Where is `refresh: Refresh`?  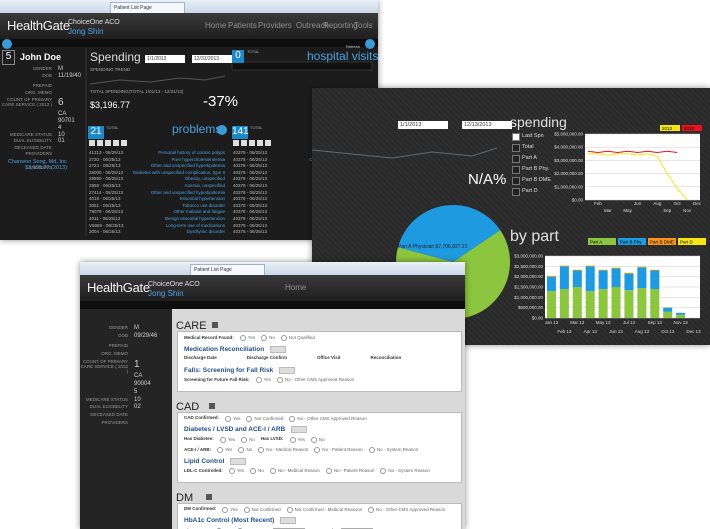
refresh: Refresh is located at coordinates (353, 46).